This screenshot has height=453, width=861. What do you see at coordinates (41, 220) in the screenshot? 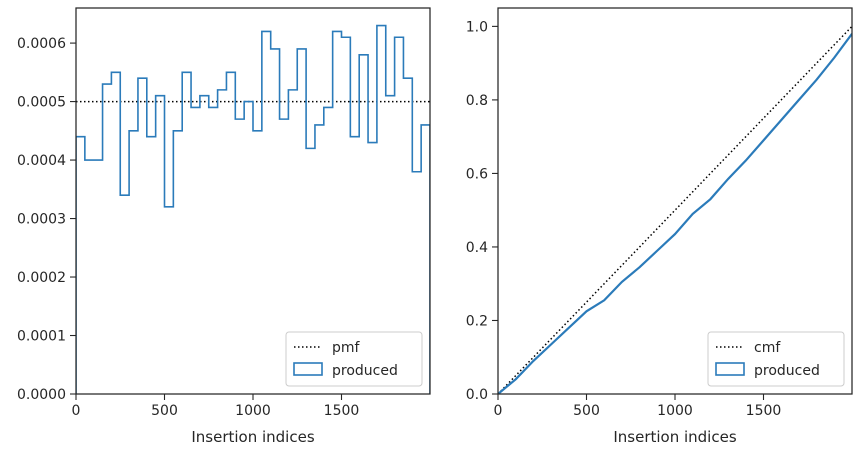
I see `y-tick-label: 0.0003` at bounding box center [41, 220].